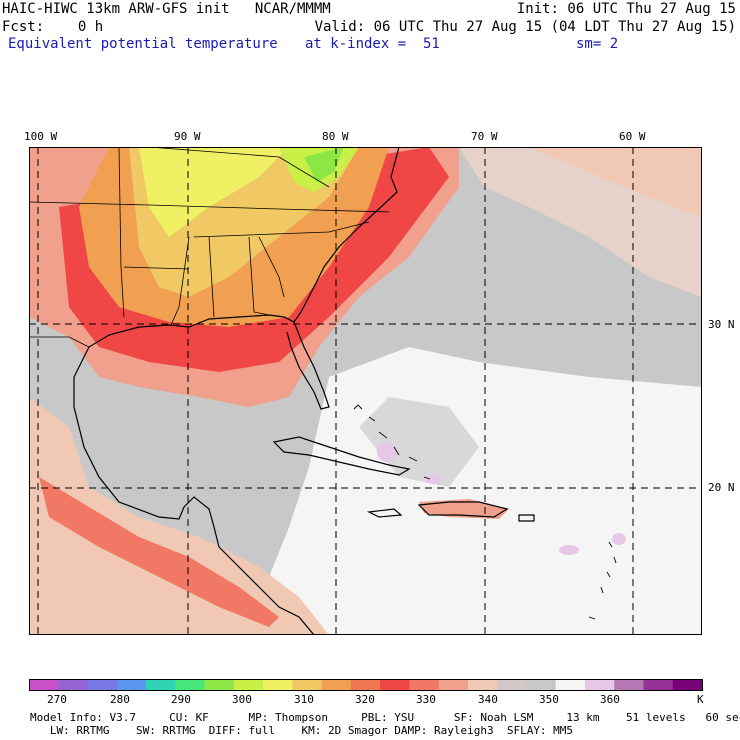 This screenshot has height=740, width=740. Describe the element at coordinates (57, 699) in the screenshot. I see `colorbar-tick-270: 270` at that location.